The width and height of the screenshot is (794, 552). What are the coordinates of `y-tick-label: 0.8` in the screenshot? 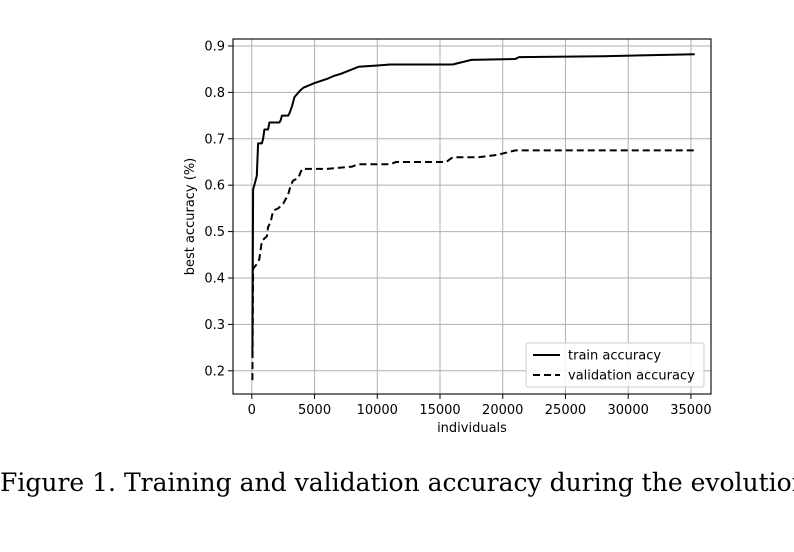 It's located at (214, 93).